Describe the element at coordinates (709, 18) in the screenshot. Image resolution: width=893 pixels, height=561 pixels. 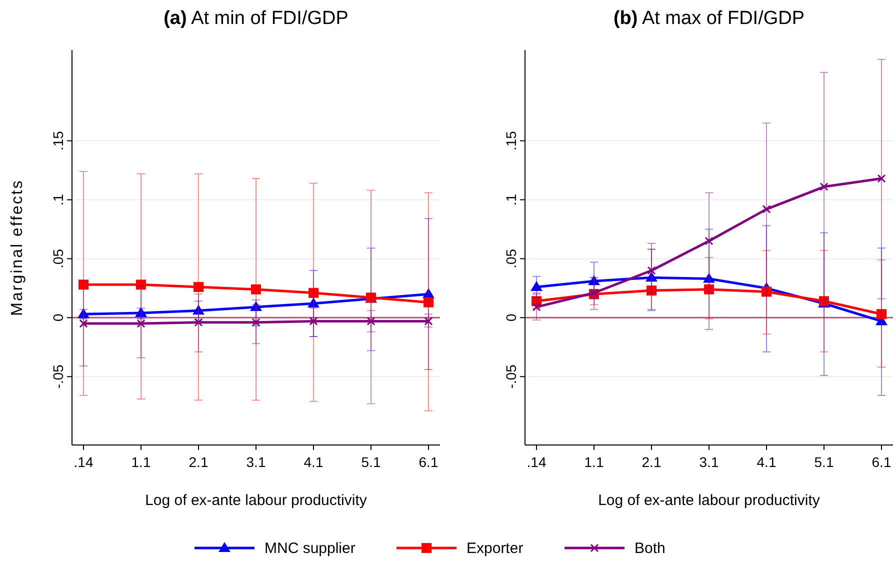
I see `chart-title: (b) At max of FDI/GDP` at that location.